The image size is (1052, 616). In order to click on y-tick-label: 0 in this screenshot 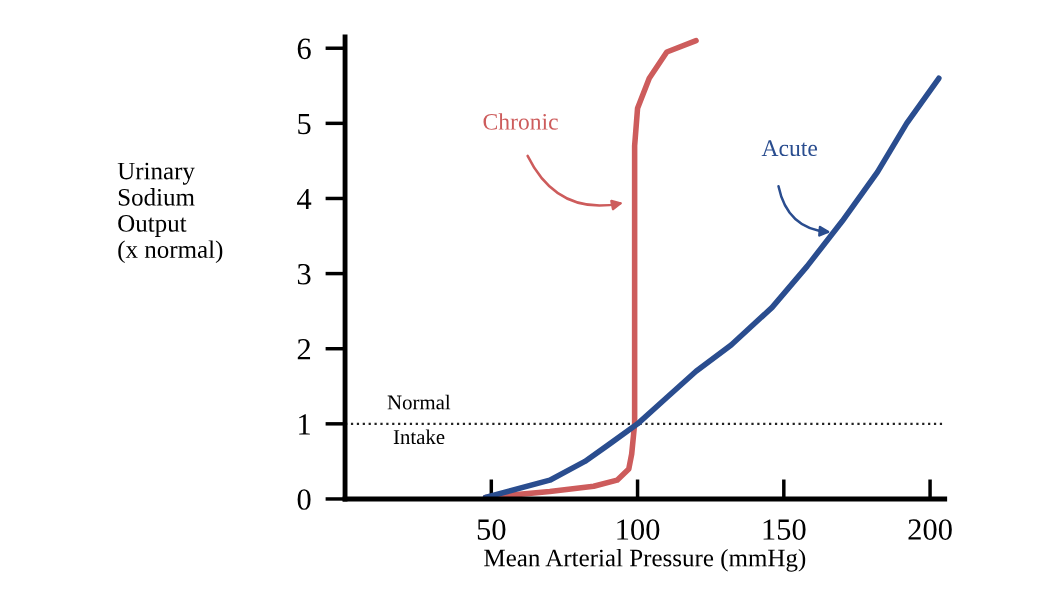, I will do `click(304, 499)`.